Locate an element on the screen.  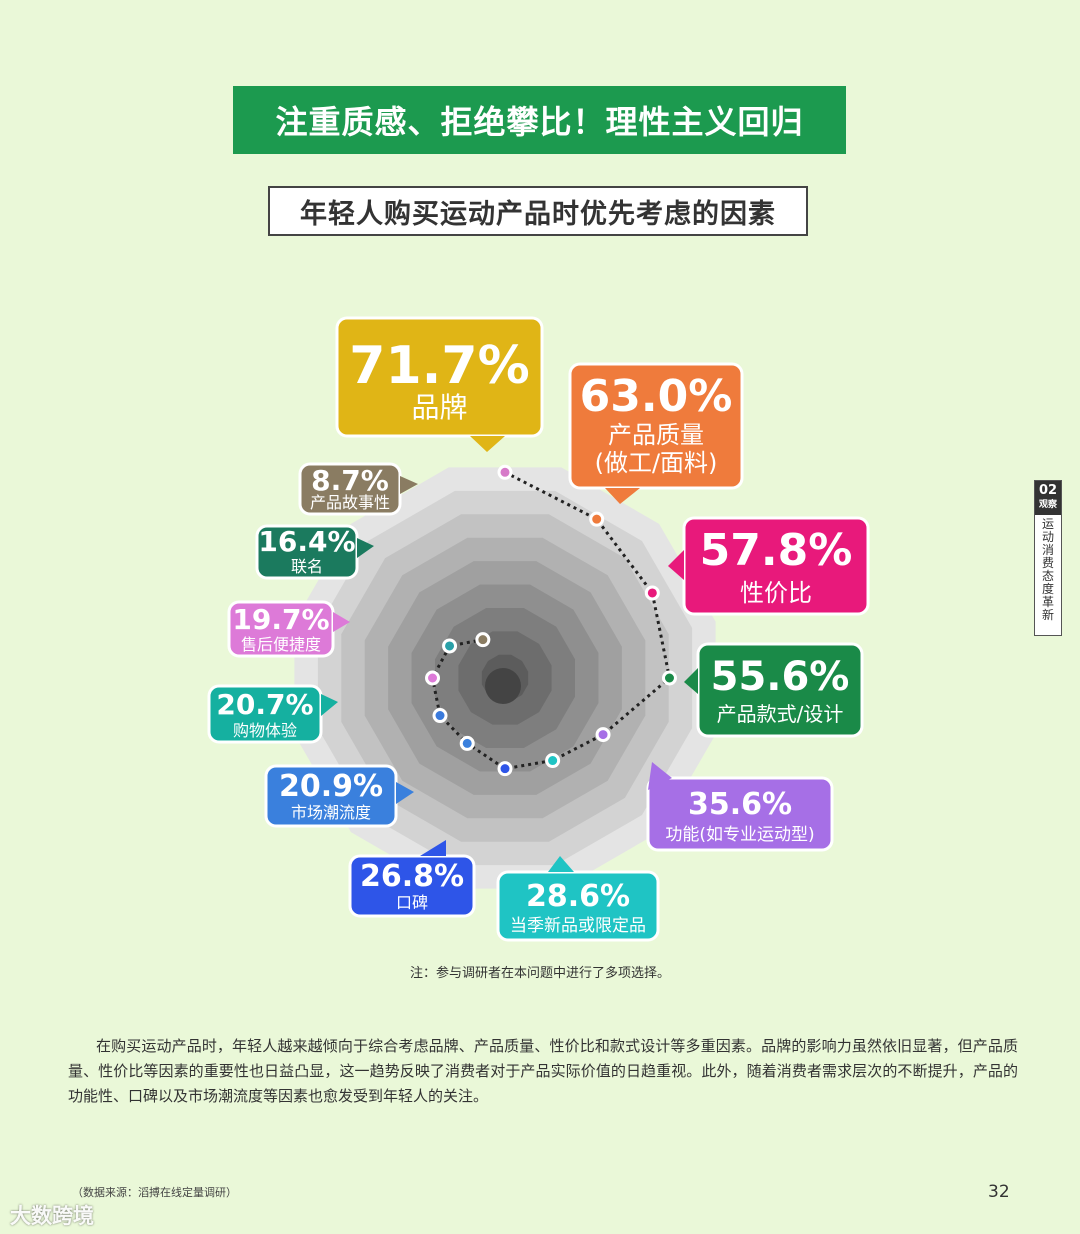
radar-rings is located at coordinates (505, 678).